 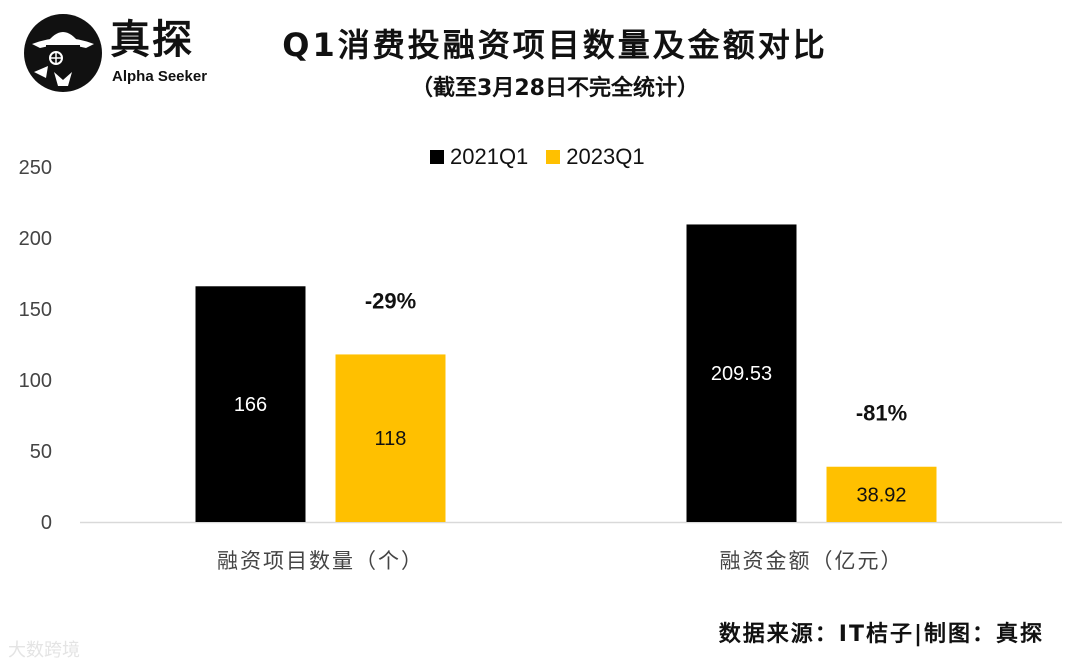 I want to click on legend-label-2023: 2023Q1, so click(x=605, y=156).